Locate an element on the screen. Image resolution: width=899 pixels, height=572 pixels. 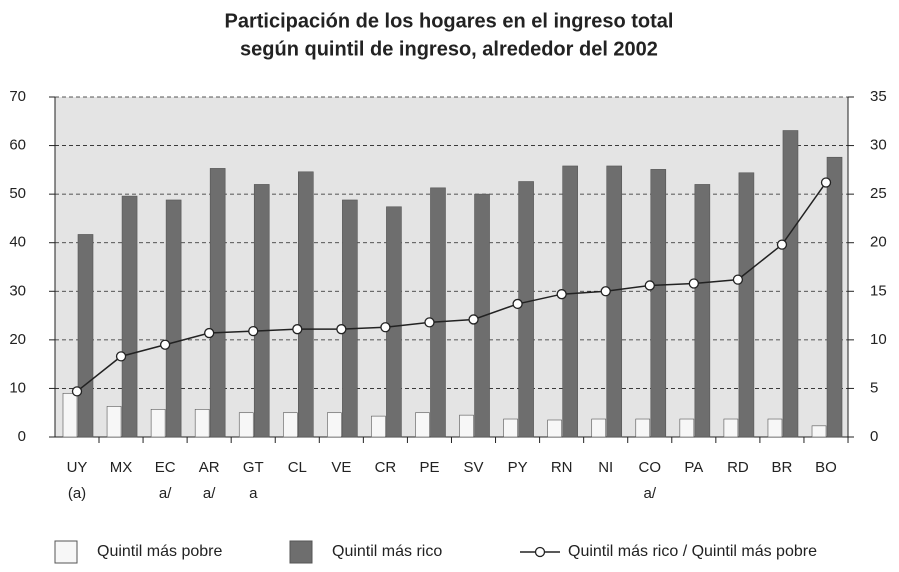
y2-tick-label: 5 is located at coordinates (874, 387).